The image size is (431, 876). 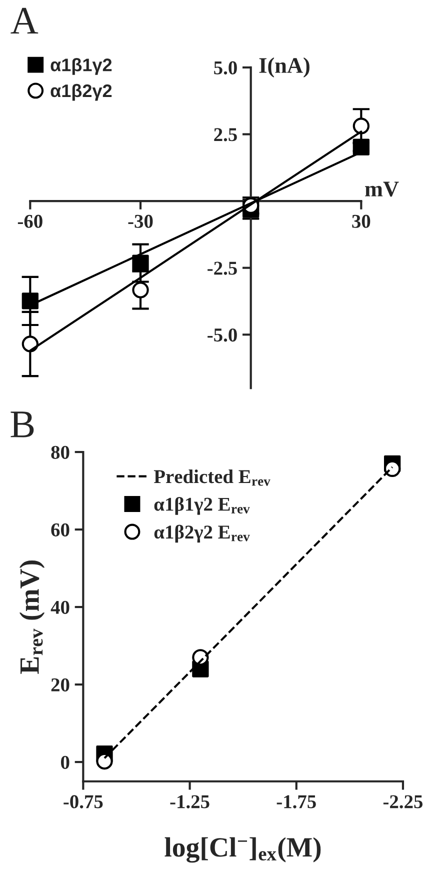 I want to click on x-axis-title: mV, so click(x=382, y=189).